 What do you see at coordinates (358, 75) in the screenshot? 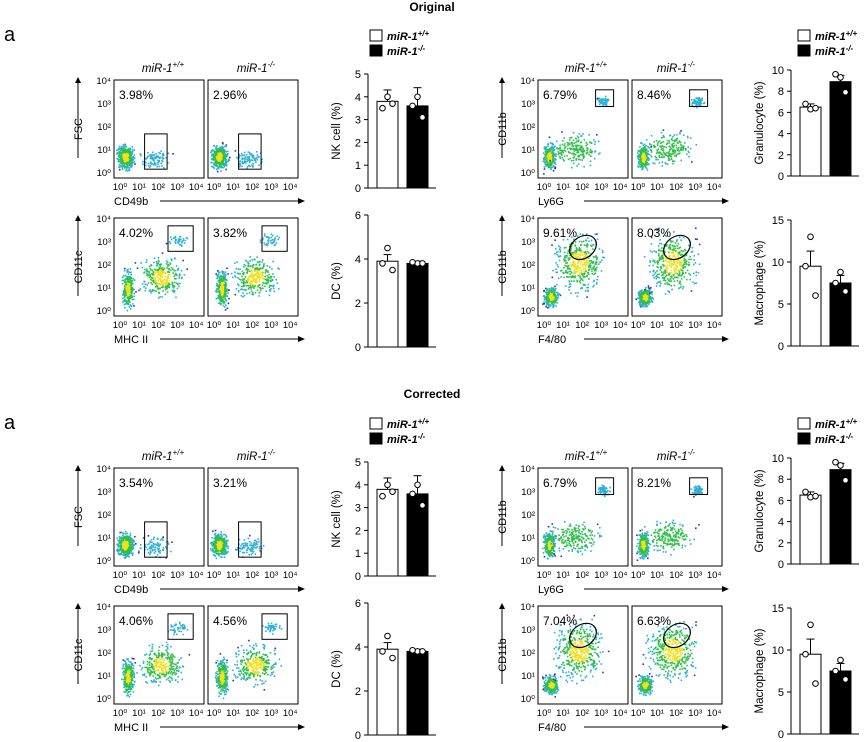
I see `bar-y-tick-label: 5` at bounding box center [358, 75].